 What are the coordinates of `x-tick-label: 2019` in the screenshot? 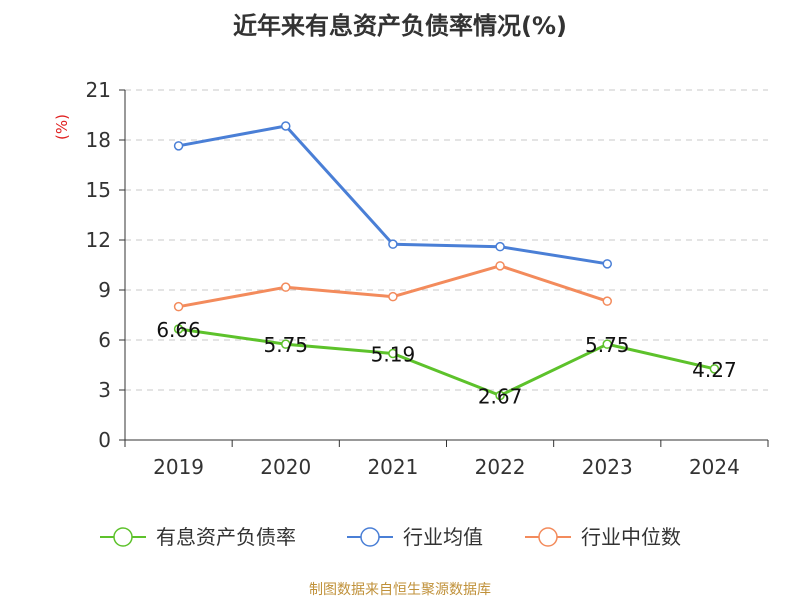 It's located at (178, 467).